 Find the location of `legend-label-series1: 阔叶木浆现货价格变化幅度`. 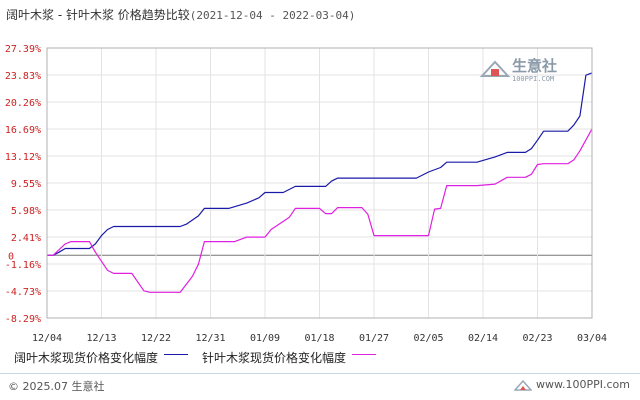

legend-label-series1: 阔叶木浆现货价格变化幅度 is located at coordinates (86, 358).